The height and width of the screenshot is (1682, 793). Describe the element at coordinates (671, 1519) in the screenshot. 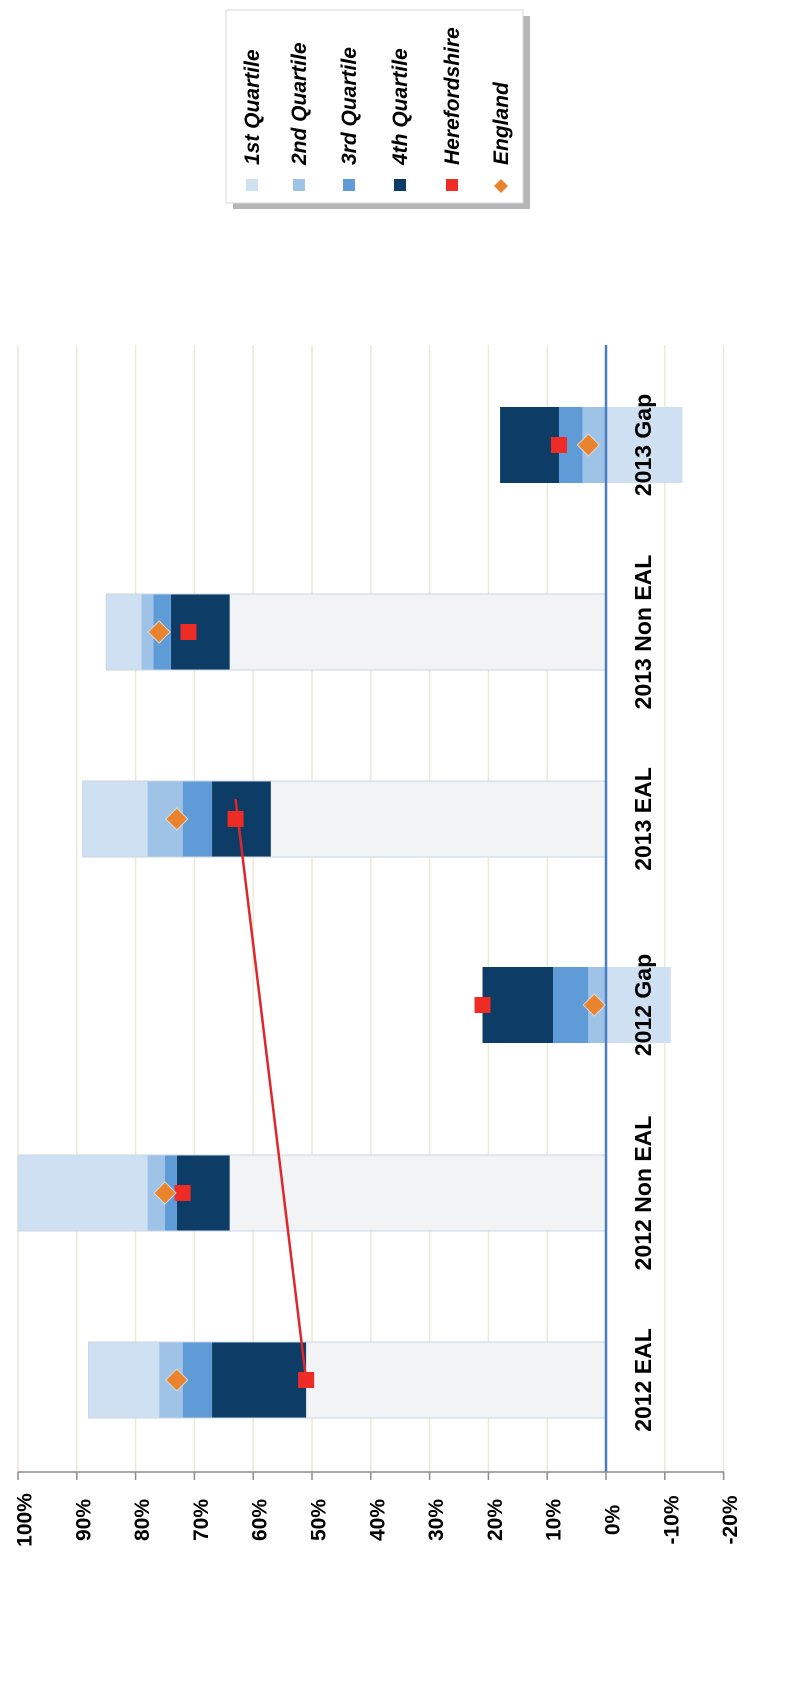

I see `value-axis-tick-label: -10%` at that location.